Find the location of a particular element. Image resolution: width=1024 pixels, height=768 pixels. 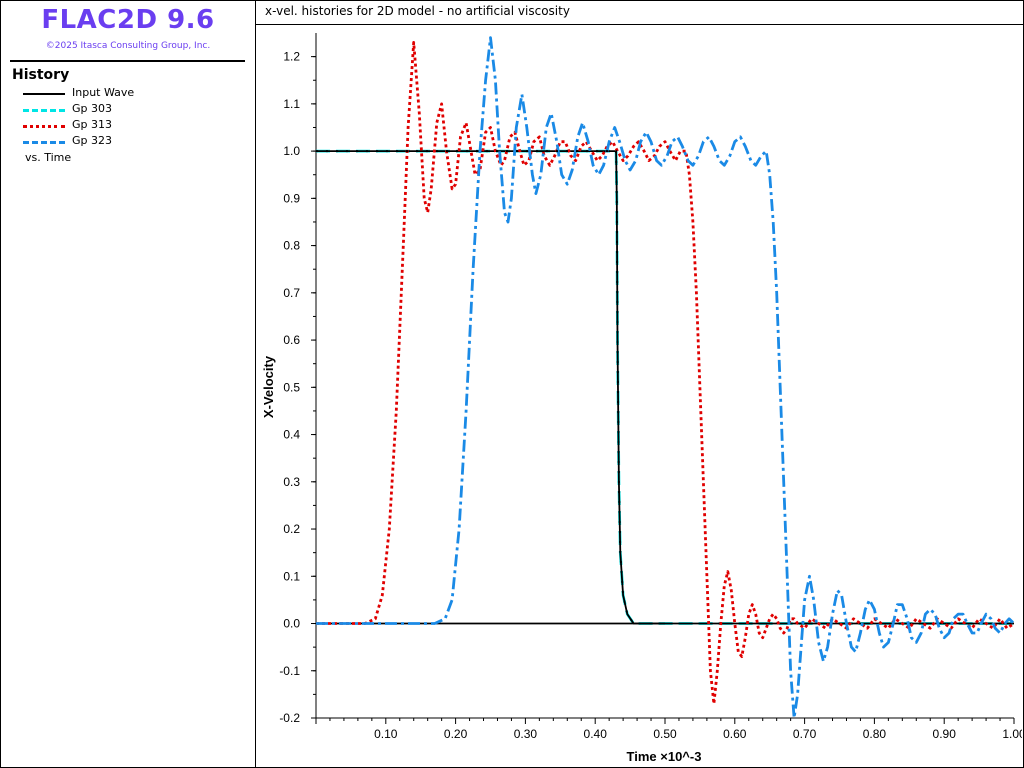

x-tick-label: 0.50 is located at coordinates (665, 734).